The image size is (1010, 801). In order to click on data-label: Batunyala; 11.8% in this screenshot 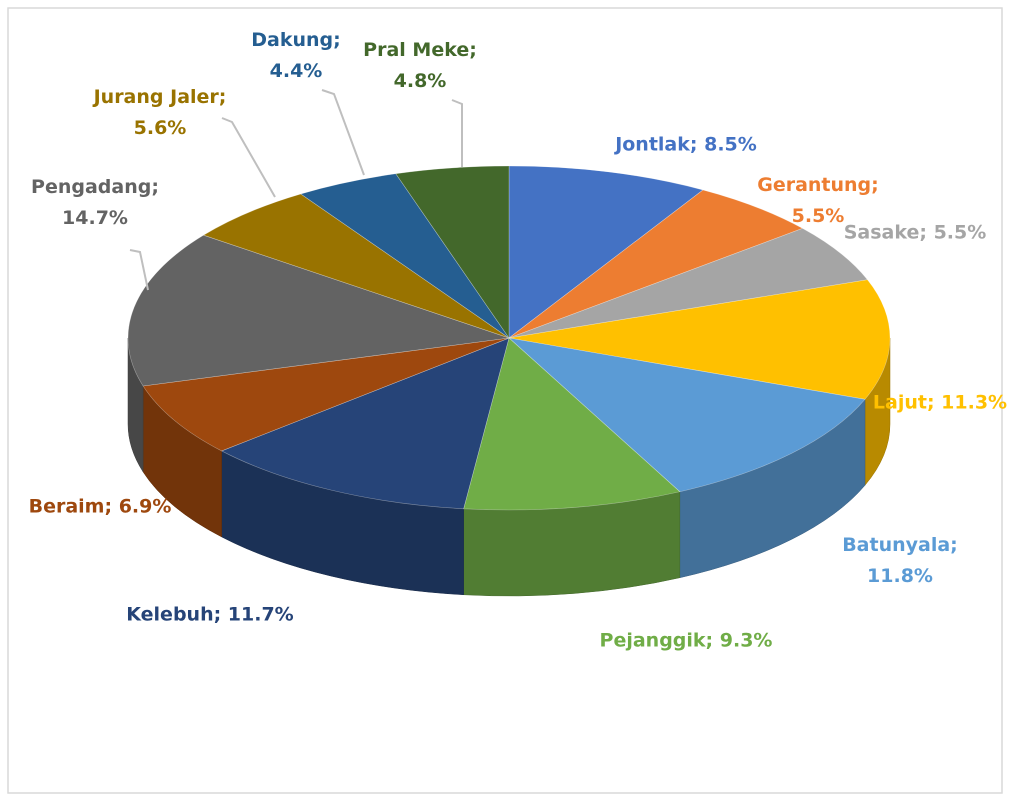, I will do `click(900, 560)`.